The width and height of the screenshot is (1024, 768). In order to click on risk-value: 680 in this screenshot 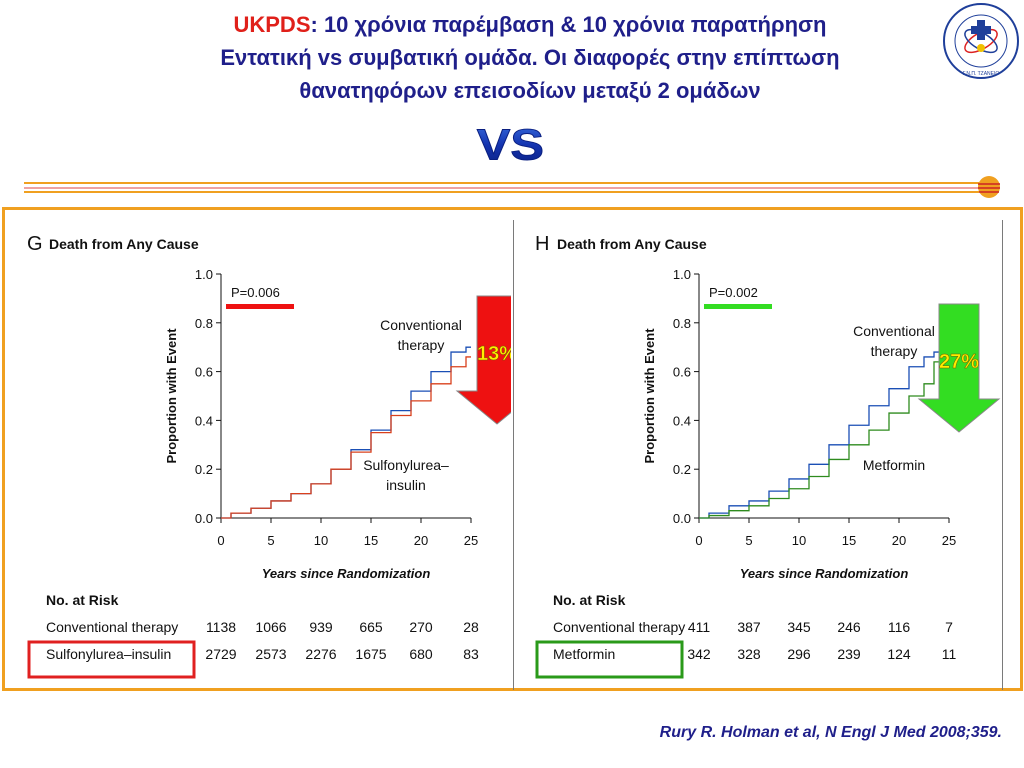, I will do `click(421, 654)`.